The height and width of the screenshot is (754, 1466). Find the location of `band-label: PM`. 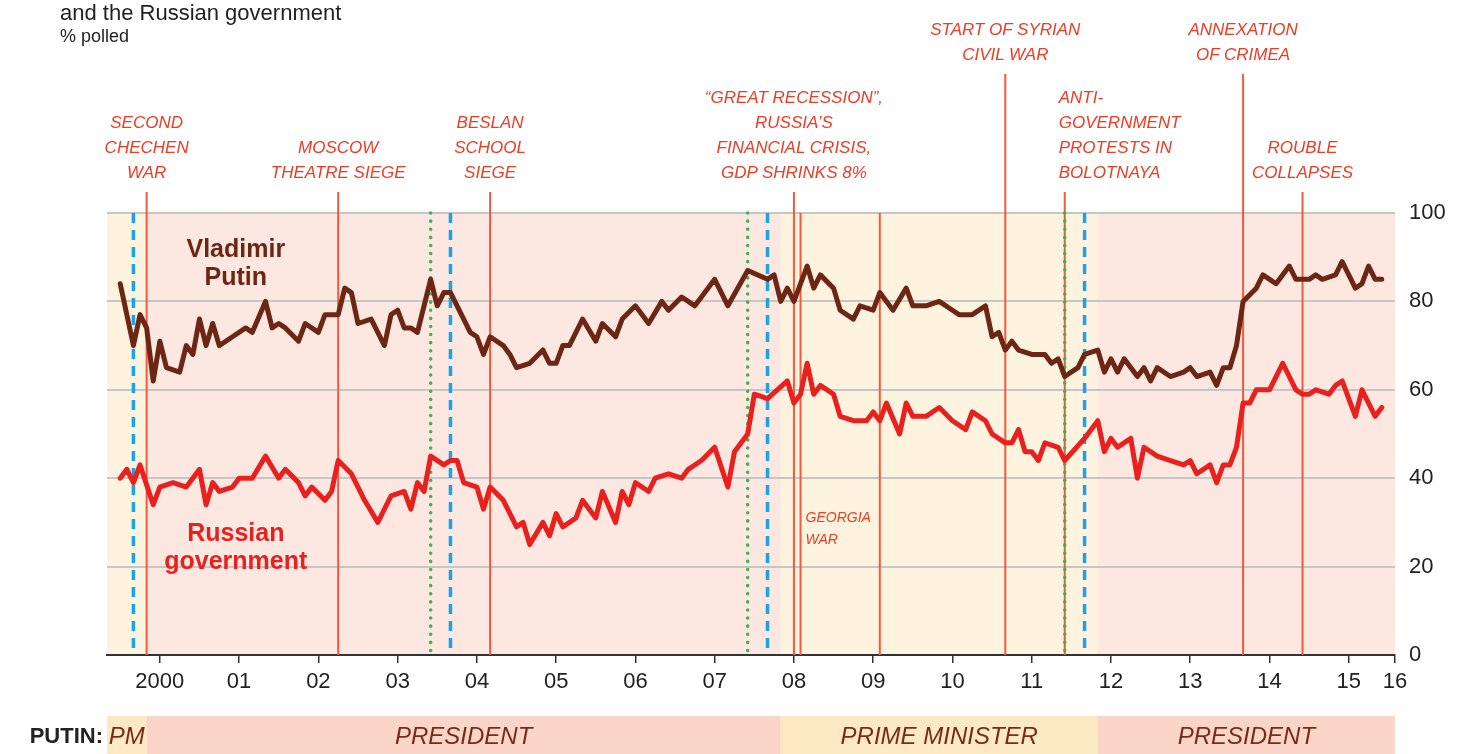

band-label: PM is located at coordinates (126, 735).